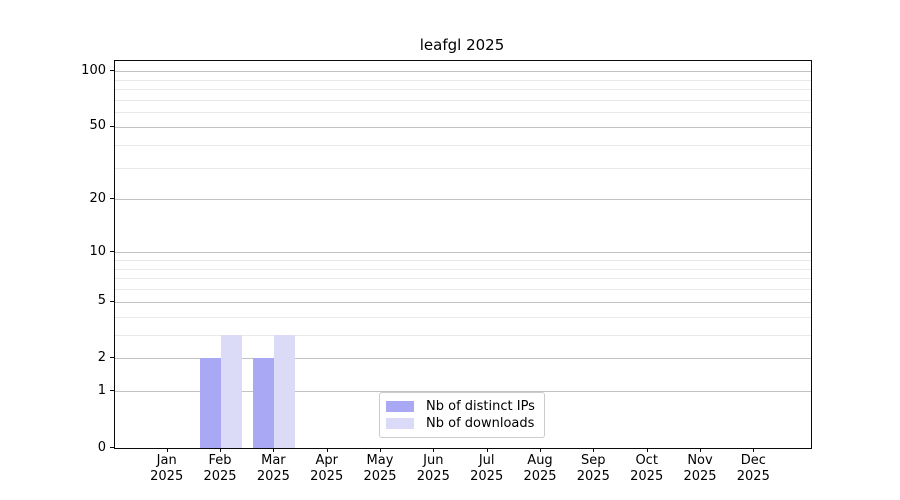  Describe the element at coordinates (97, 198) in the screenshot. I see `y-axis-label: 20` at that location.